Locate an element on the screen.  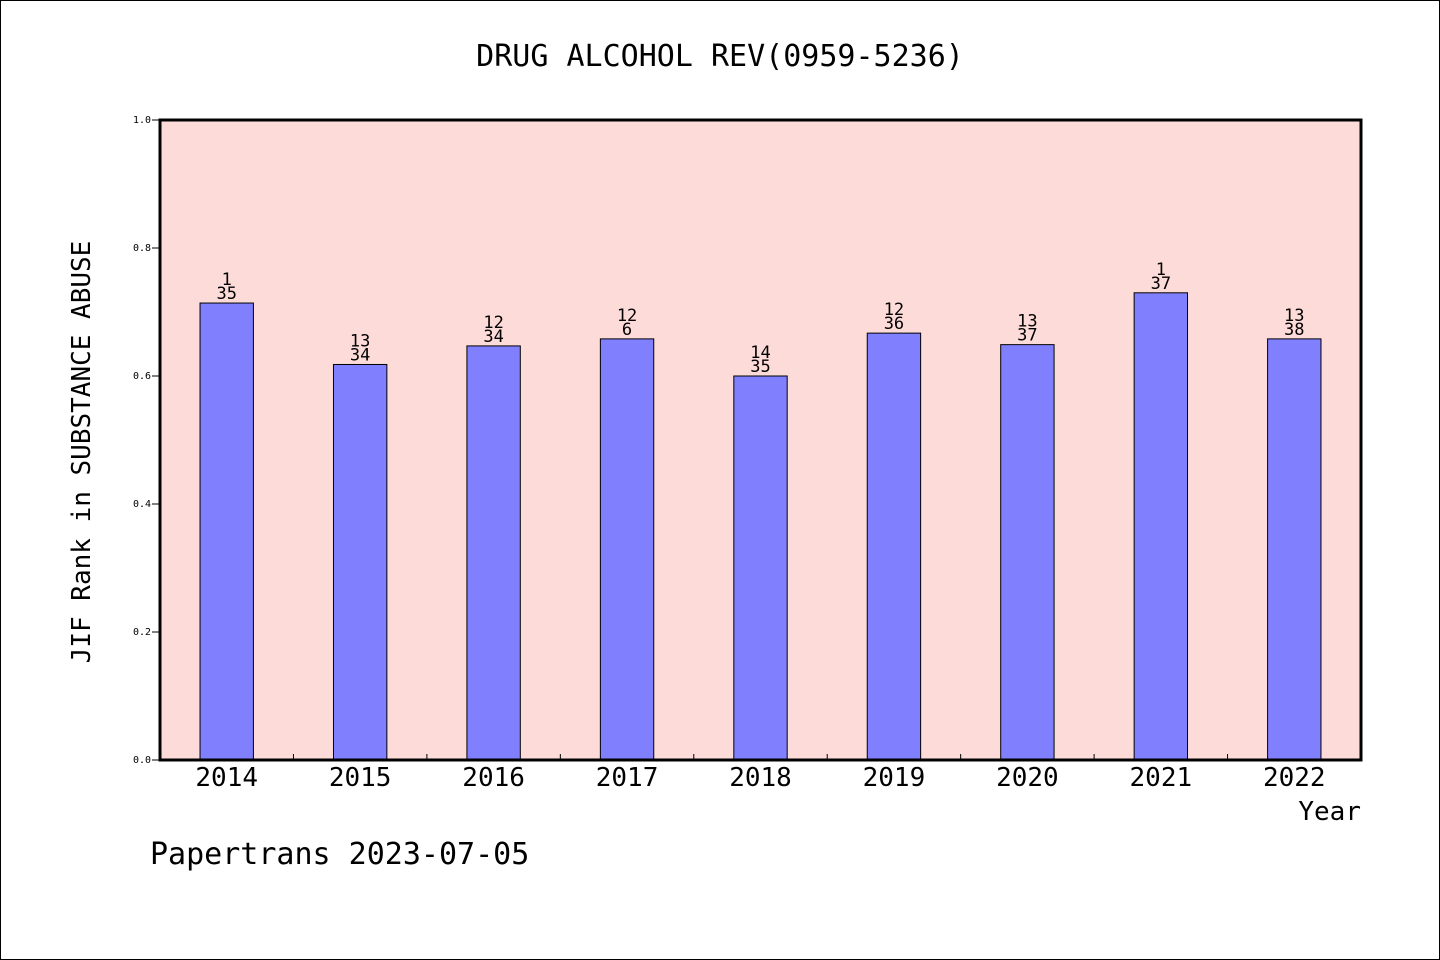
y-axis-label: JIF Rank in SUBSTANCE ABUSE is located at coordinates (82, 452).